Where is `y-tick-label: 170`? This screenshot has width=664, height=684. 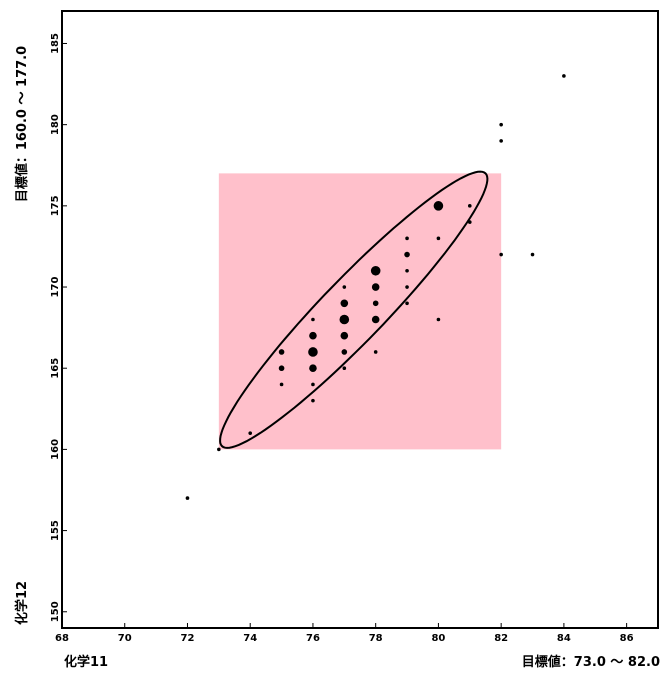 y-tick-label: 170 is located at coordinates (55, 287).